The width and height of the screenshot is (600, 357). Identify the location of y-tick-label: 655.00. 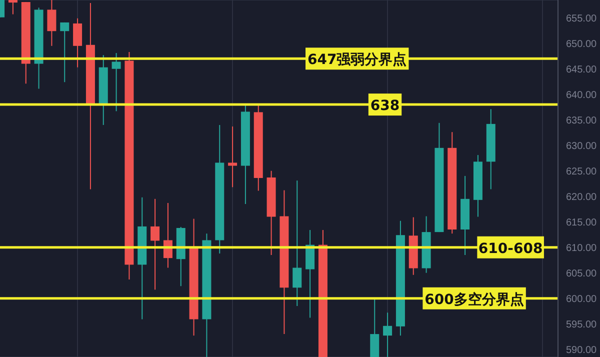
(582, 18).